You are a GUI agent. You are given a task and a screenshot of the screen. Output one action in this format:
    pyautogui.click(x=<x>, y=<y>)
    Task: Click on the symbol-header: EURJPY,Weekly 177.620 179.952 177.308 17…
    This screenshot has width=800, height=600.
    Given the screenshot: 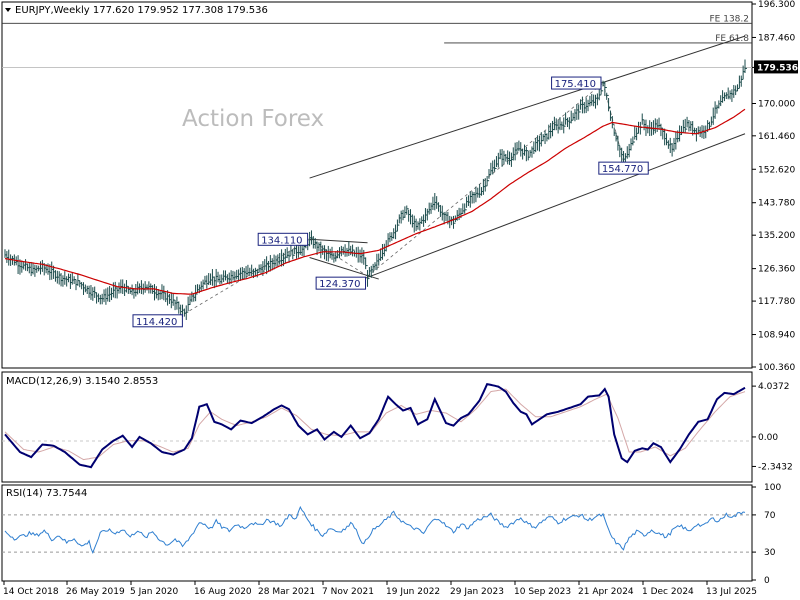 What is the action you would take?
    pyautogui.click(x=136, y=10)
    